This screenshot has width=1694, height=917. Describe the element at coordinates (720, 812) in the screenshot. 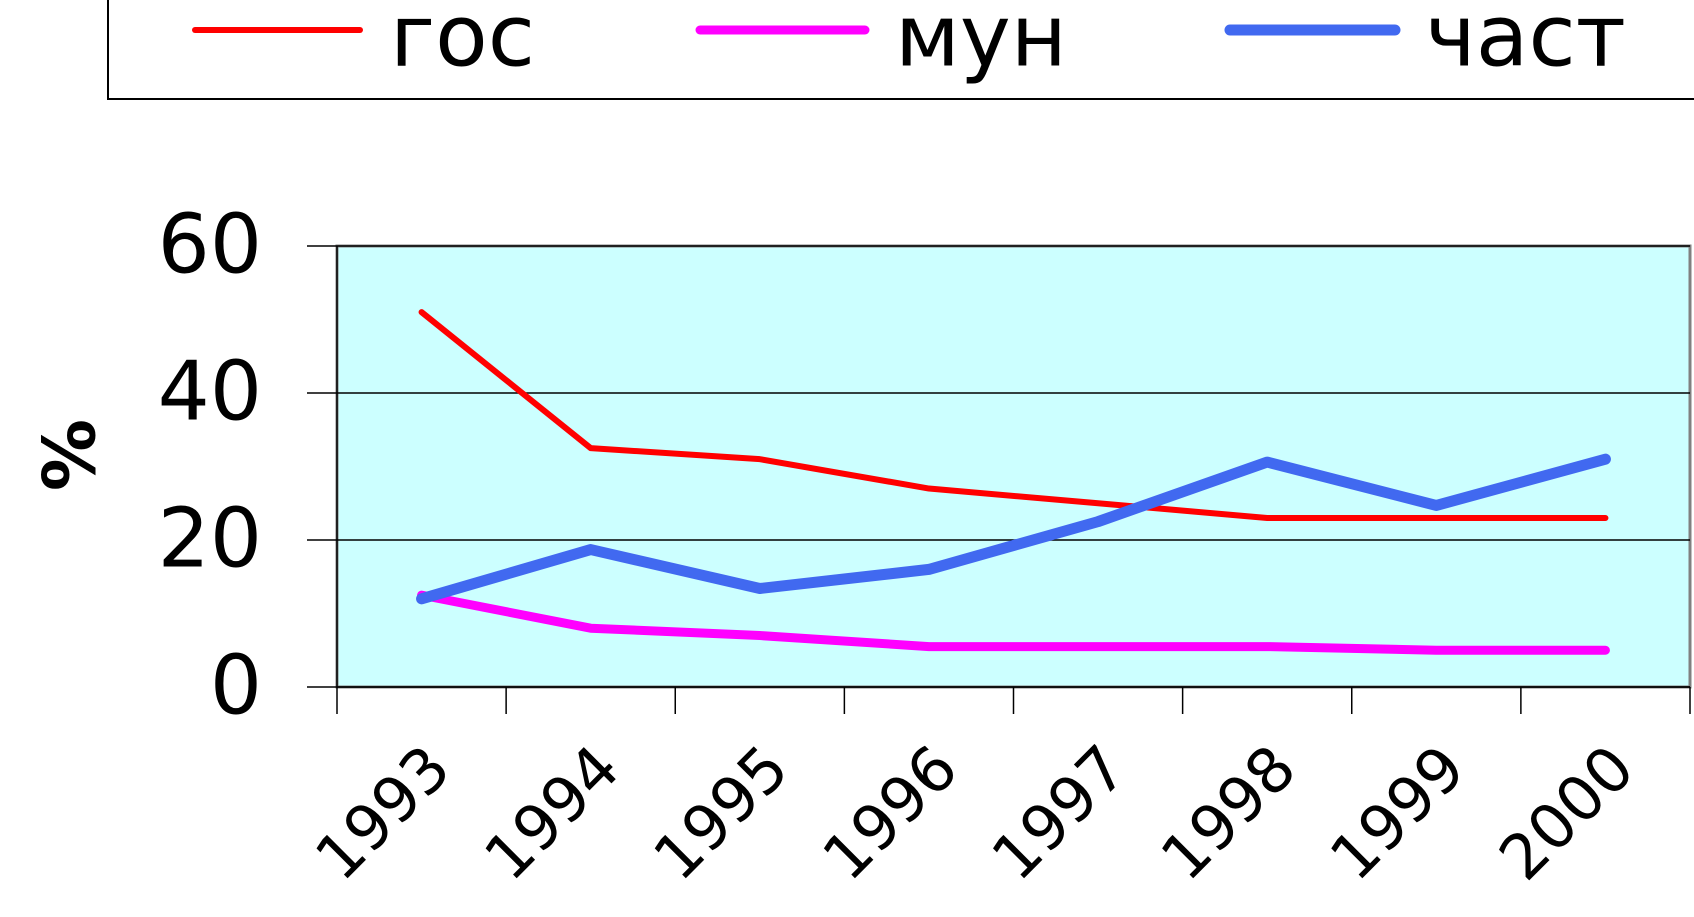

I see `x-tick-label: 1995` at that location.